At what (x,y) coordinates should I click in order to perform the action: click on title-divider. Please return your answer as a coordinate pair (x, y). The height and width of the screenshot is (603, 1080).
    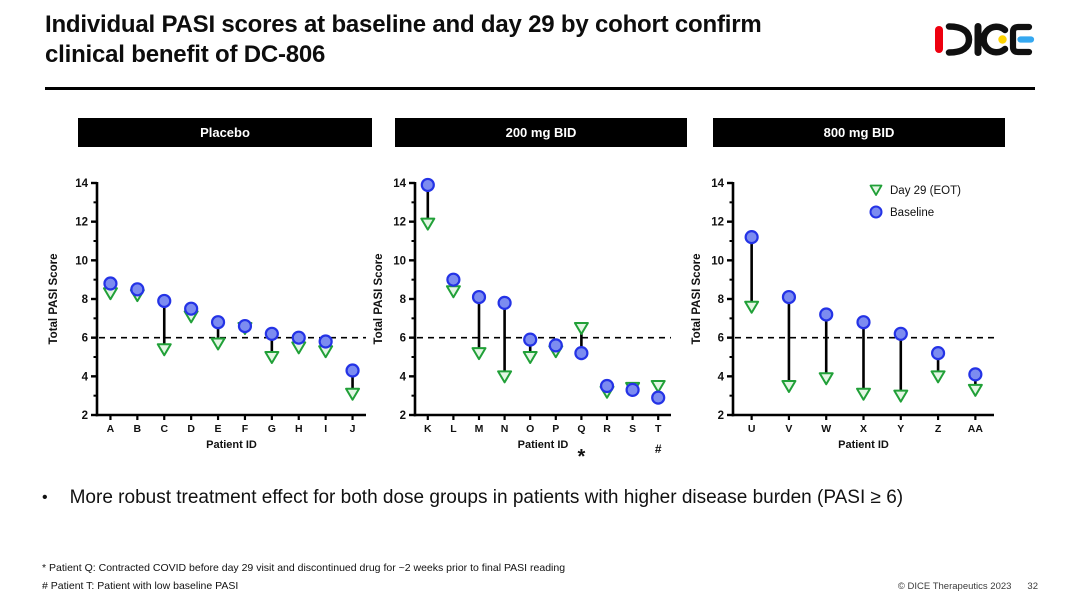
    Looking at the image, I should click on (540, 88).